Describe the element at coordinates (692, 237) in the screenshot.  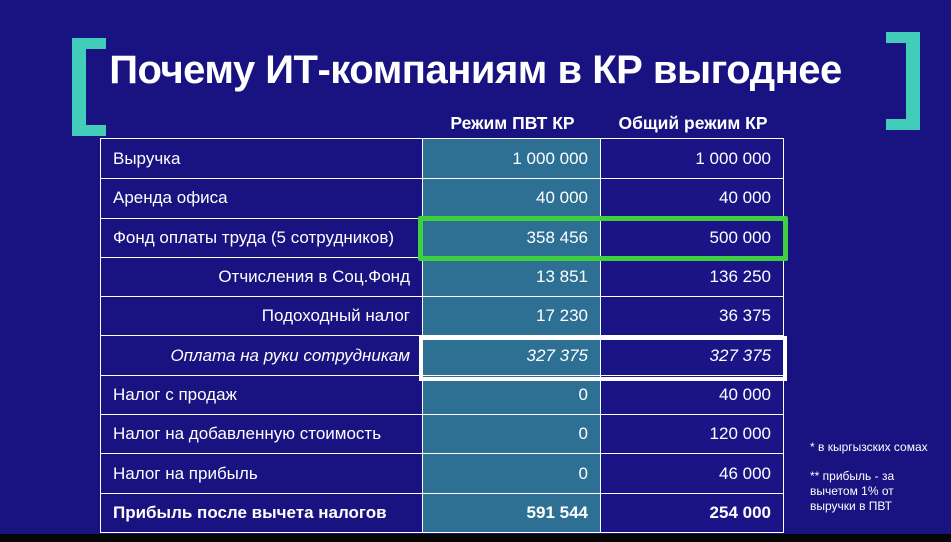
I see `general-value: 500 000` at that location.